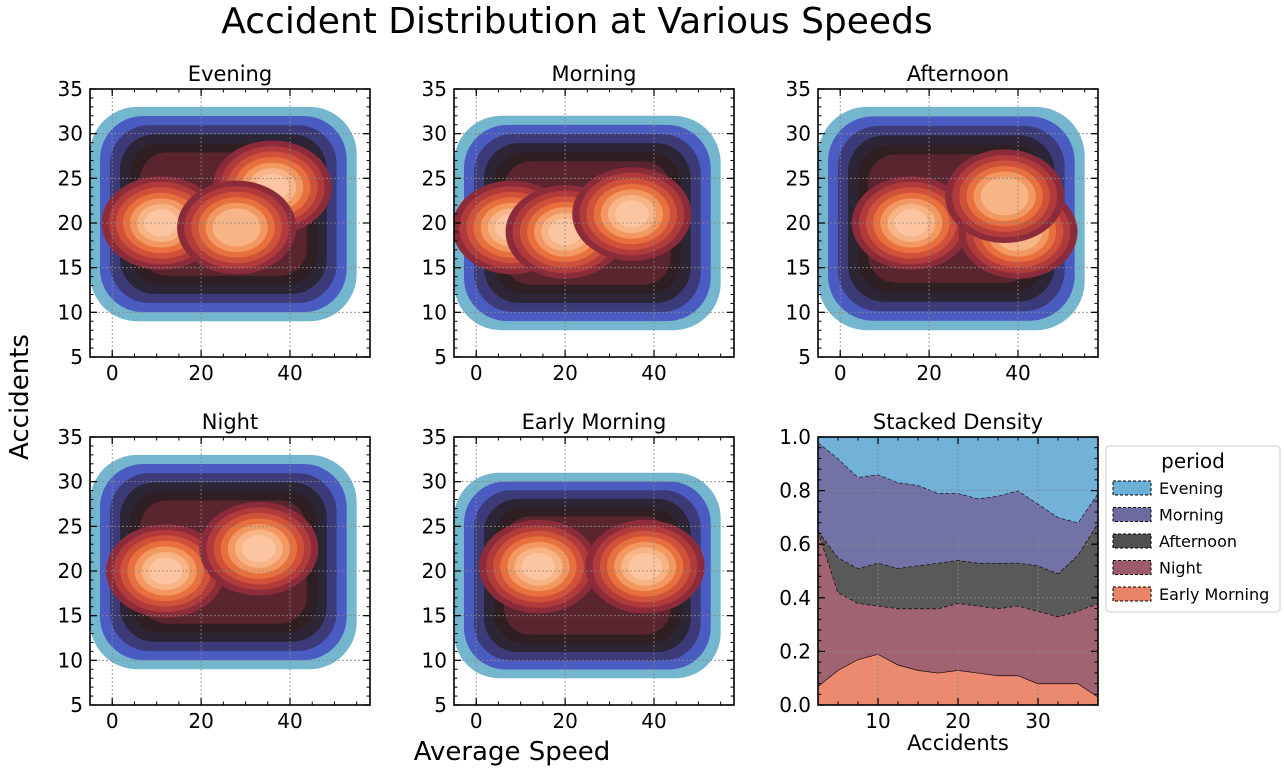 This screenshot has height=772, width=1284. I want to click on ytick-label: 1.0, so click(795, 437).